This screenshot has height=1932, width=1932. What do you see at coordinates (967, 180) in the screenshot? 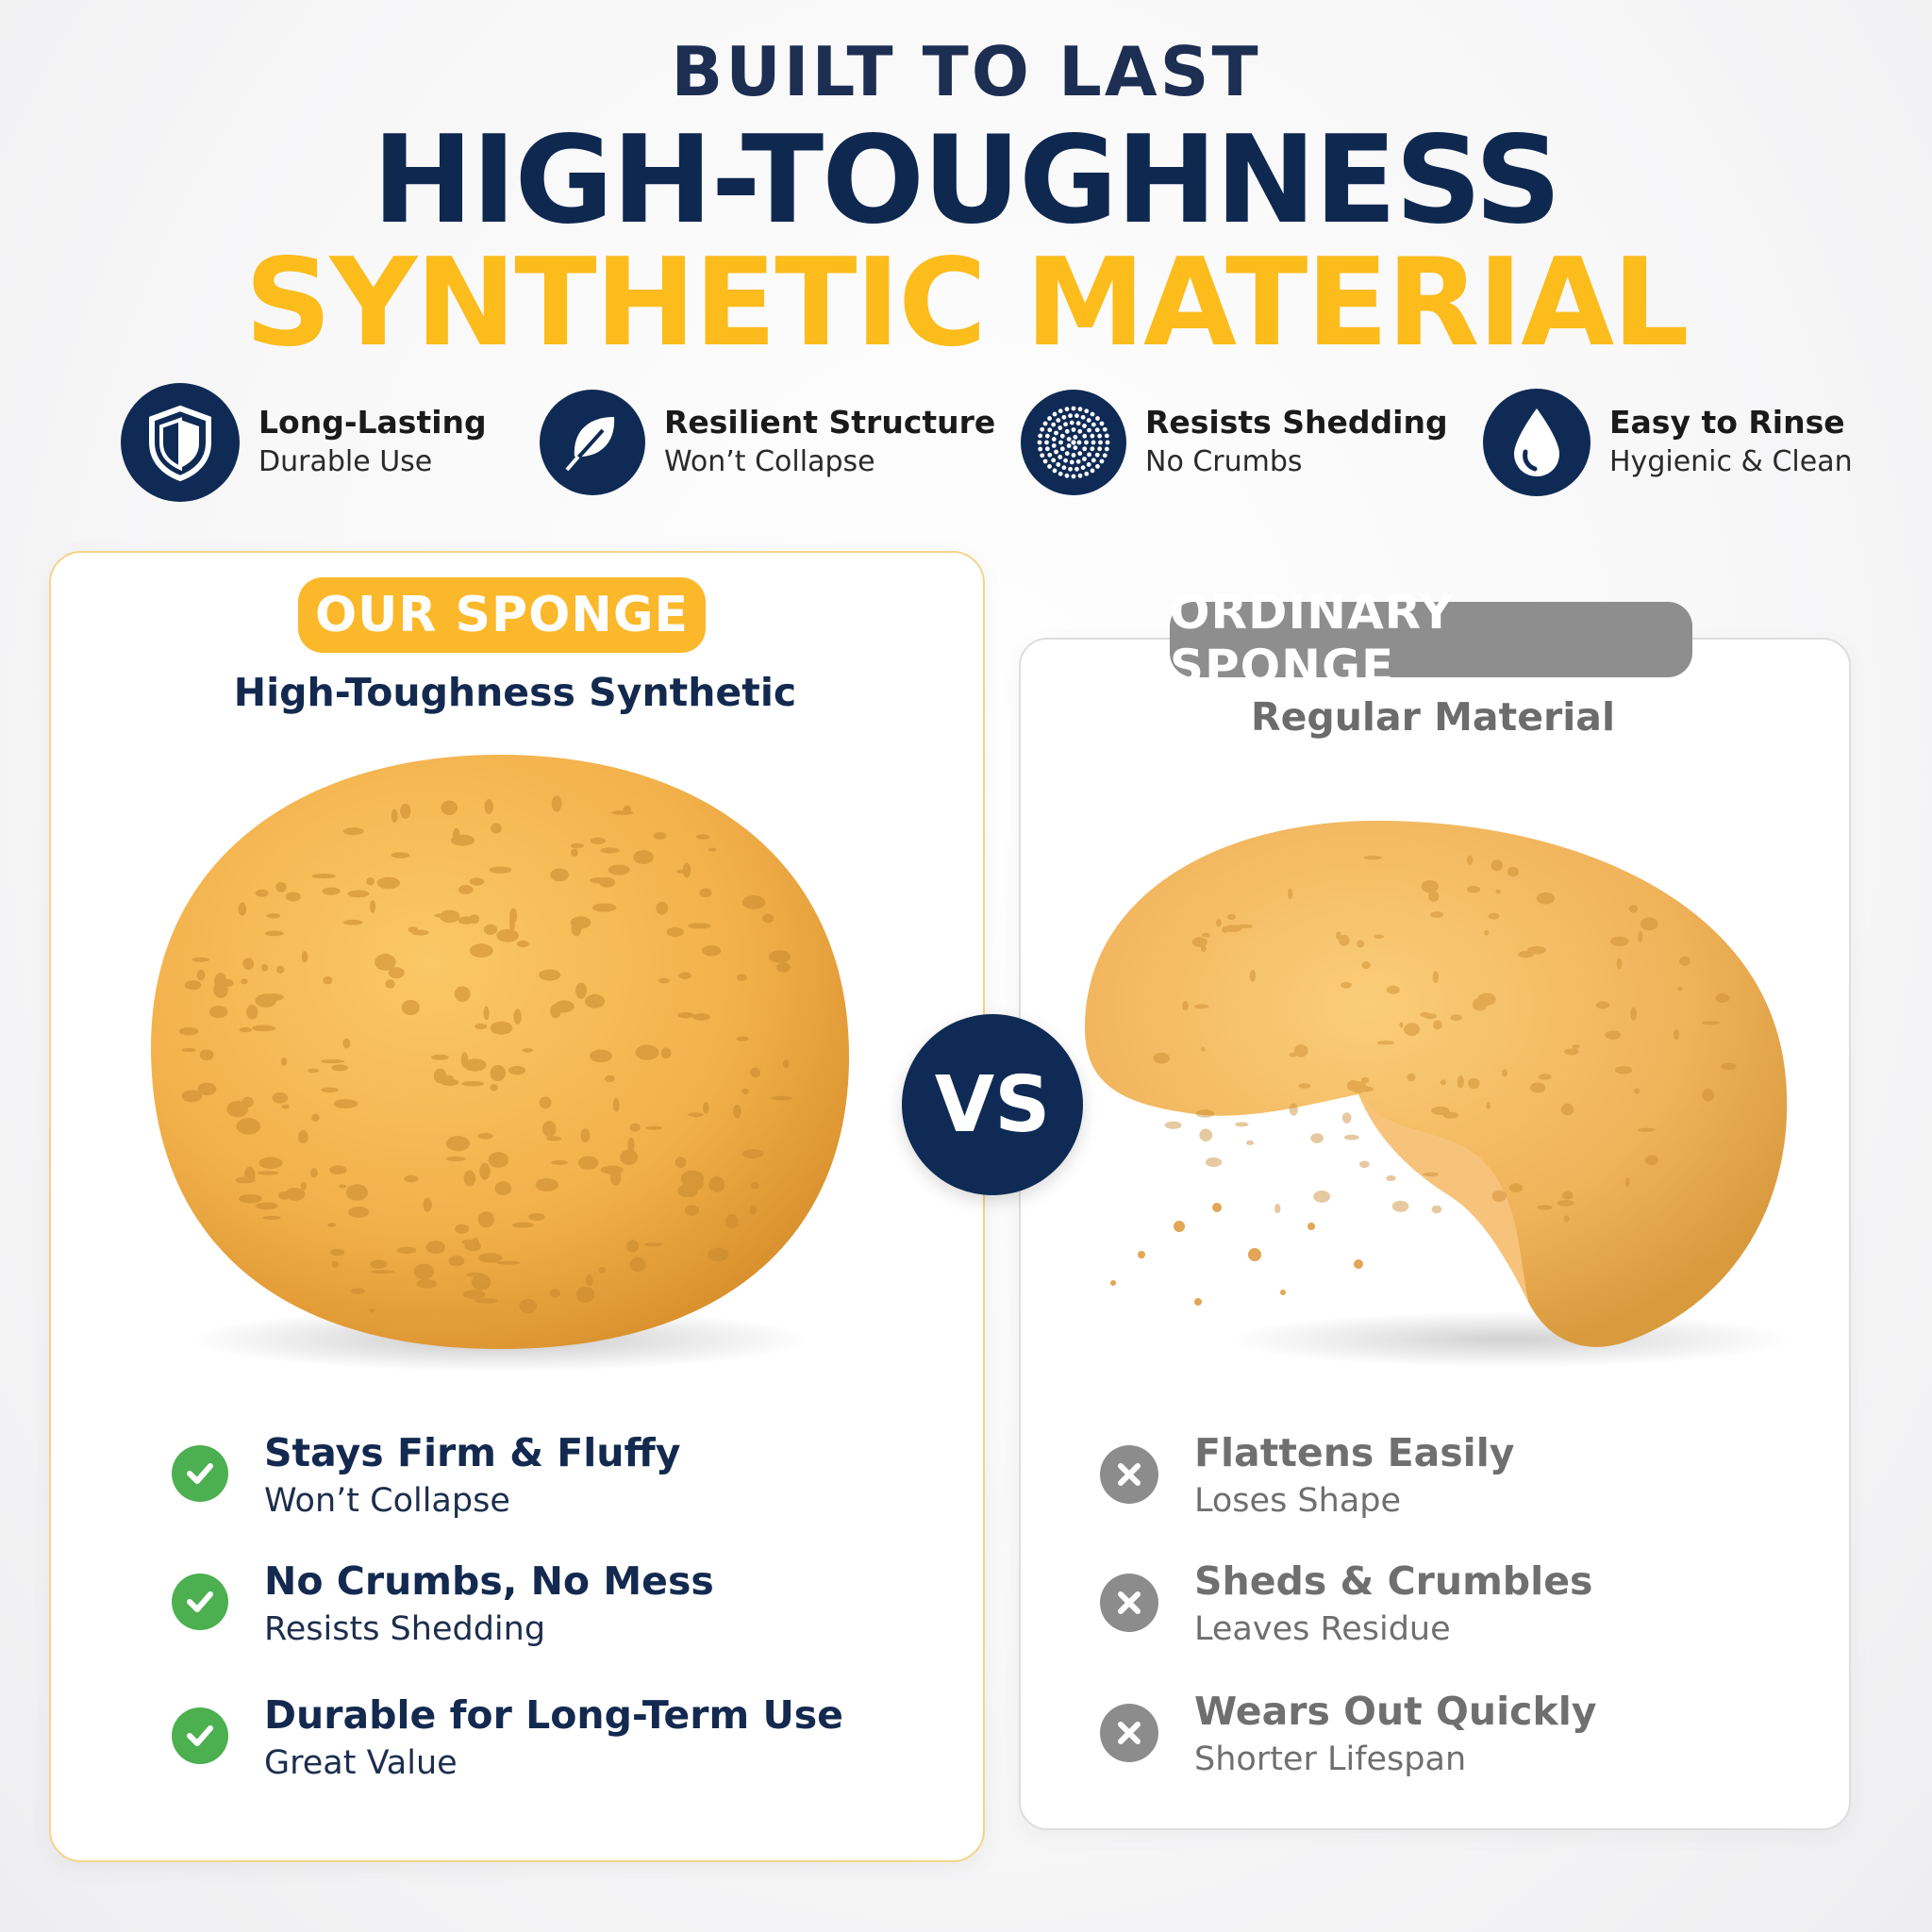
I see `headline-line-1: HIGH-TOUGHNESS` at bounding box center [967, 180].